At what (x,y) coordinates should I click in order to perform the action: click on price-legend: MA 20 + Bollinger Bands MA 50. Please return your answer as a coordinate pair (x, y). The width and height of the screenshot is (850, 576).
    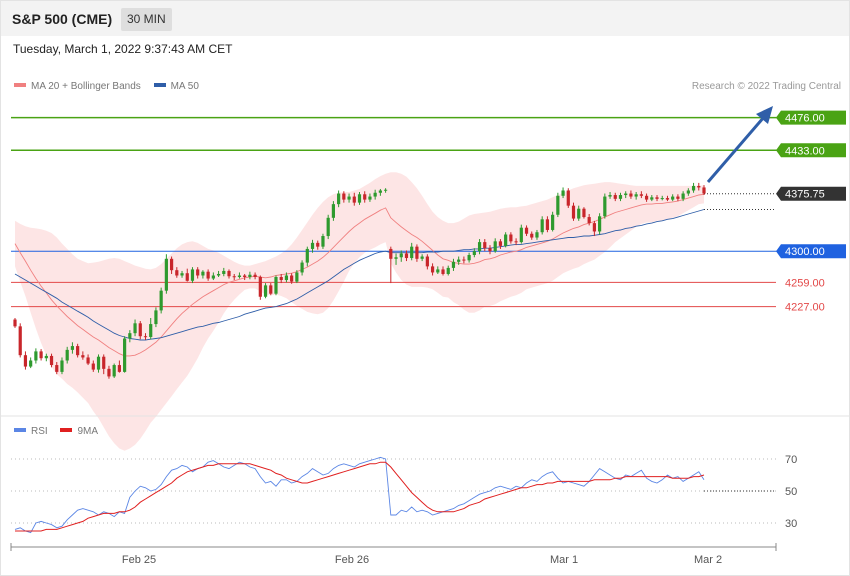
    Looking at the image, I should click on (106, 86).